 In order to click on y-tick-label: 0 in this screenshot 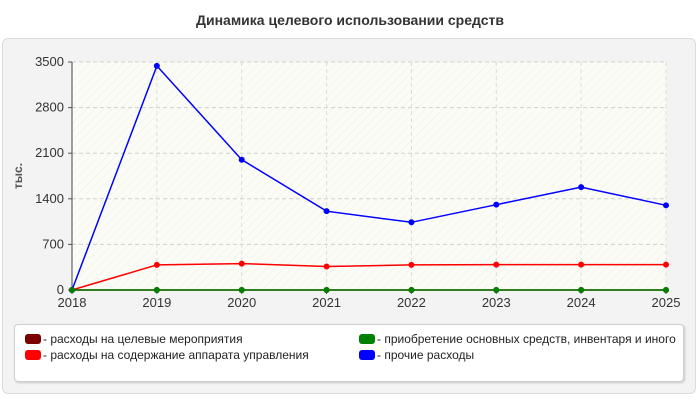, I will do `click(60, 289)`.